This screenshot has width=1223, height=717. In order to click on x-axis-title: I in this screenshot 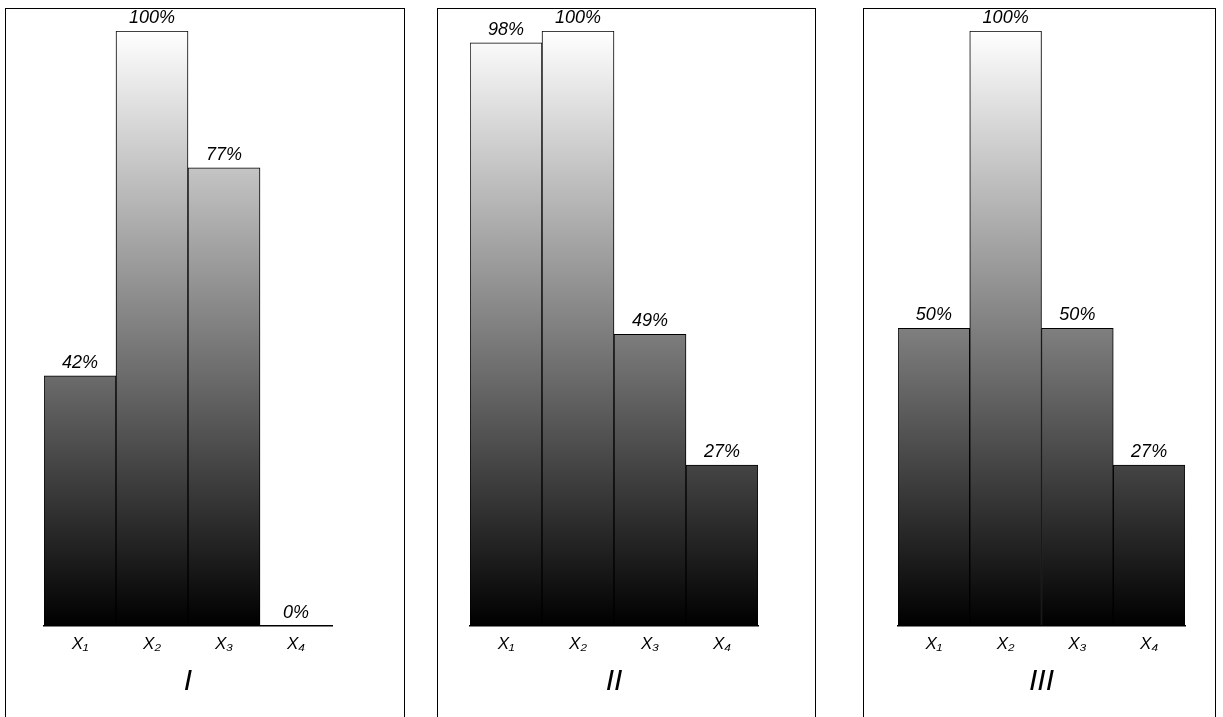, I will do `click(188, 680)`.